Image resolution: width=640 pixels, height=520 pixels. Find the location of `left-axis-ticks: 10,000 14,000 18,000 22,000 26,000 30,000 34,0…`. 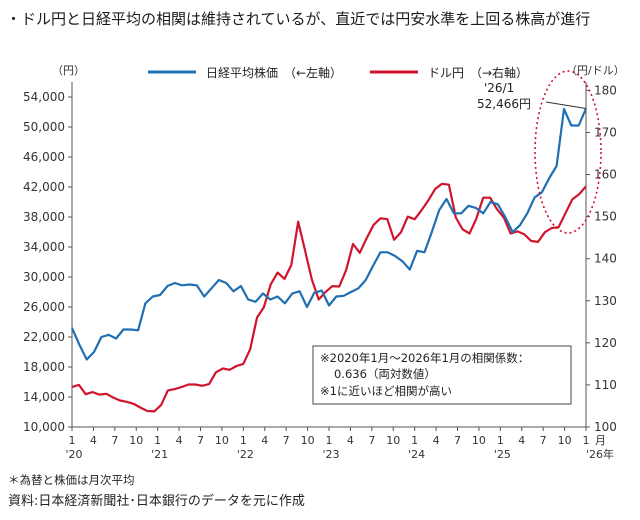

left-axis-ticks: 10,000 14,000 18,000 22,000 26,000 30,000 34,0… is located at coordinates (47, 262).